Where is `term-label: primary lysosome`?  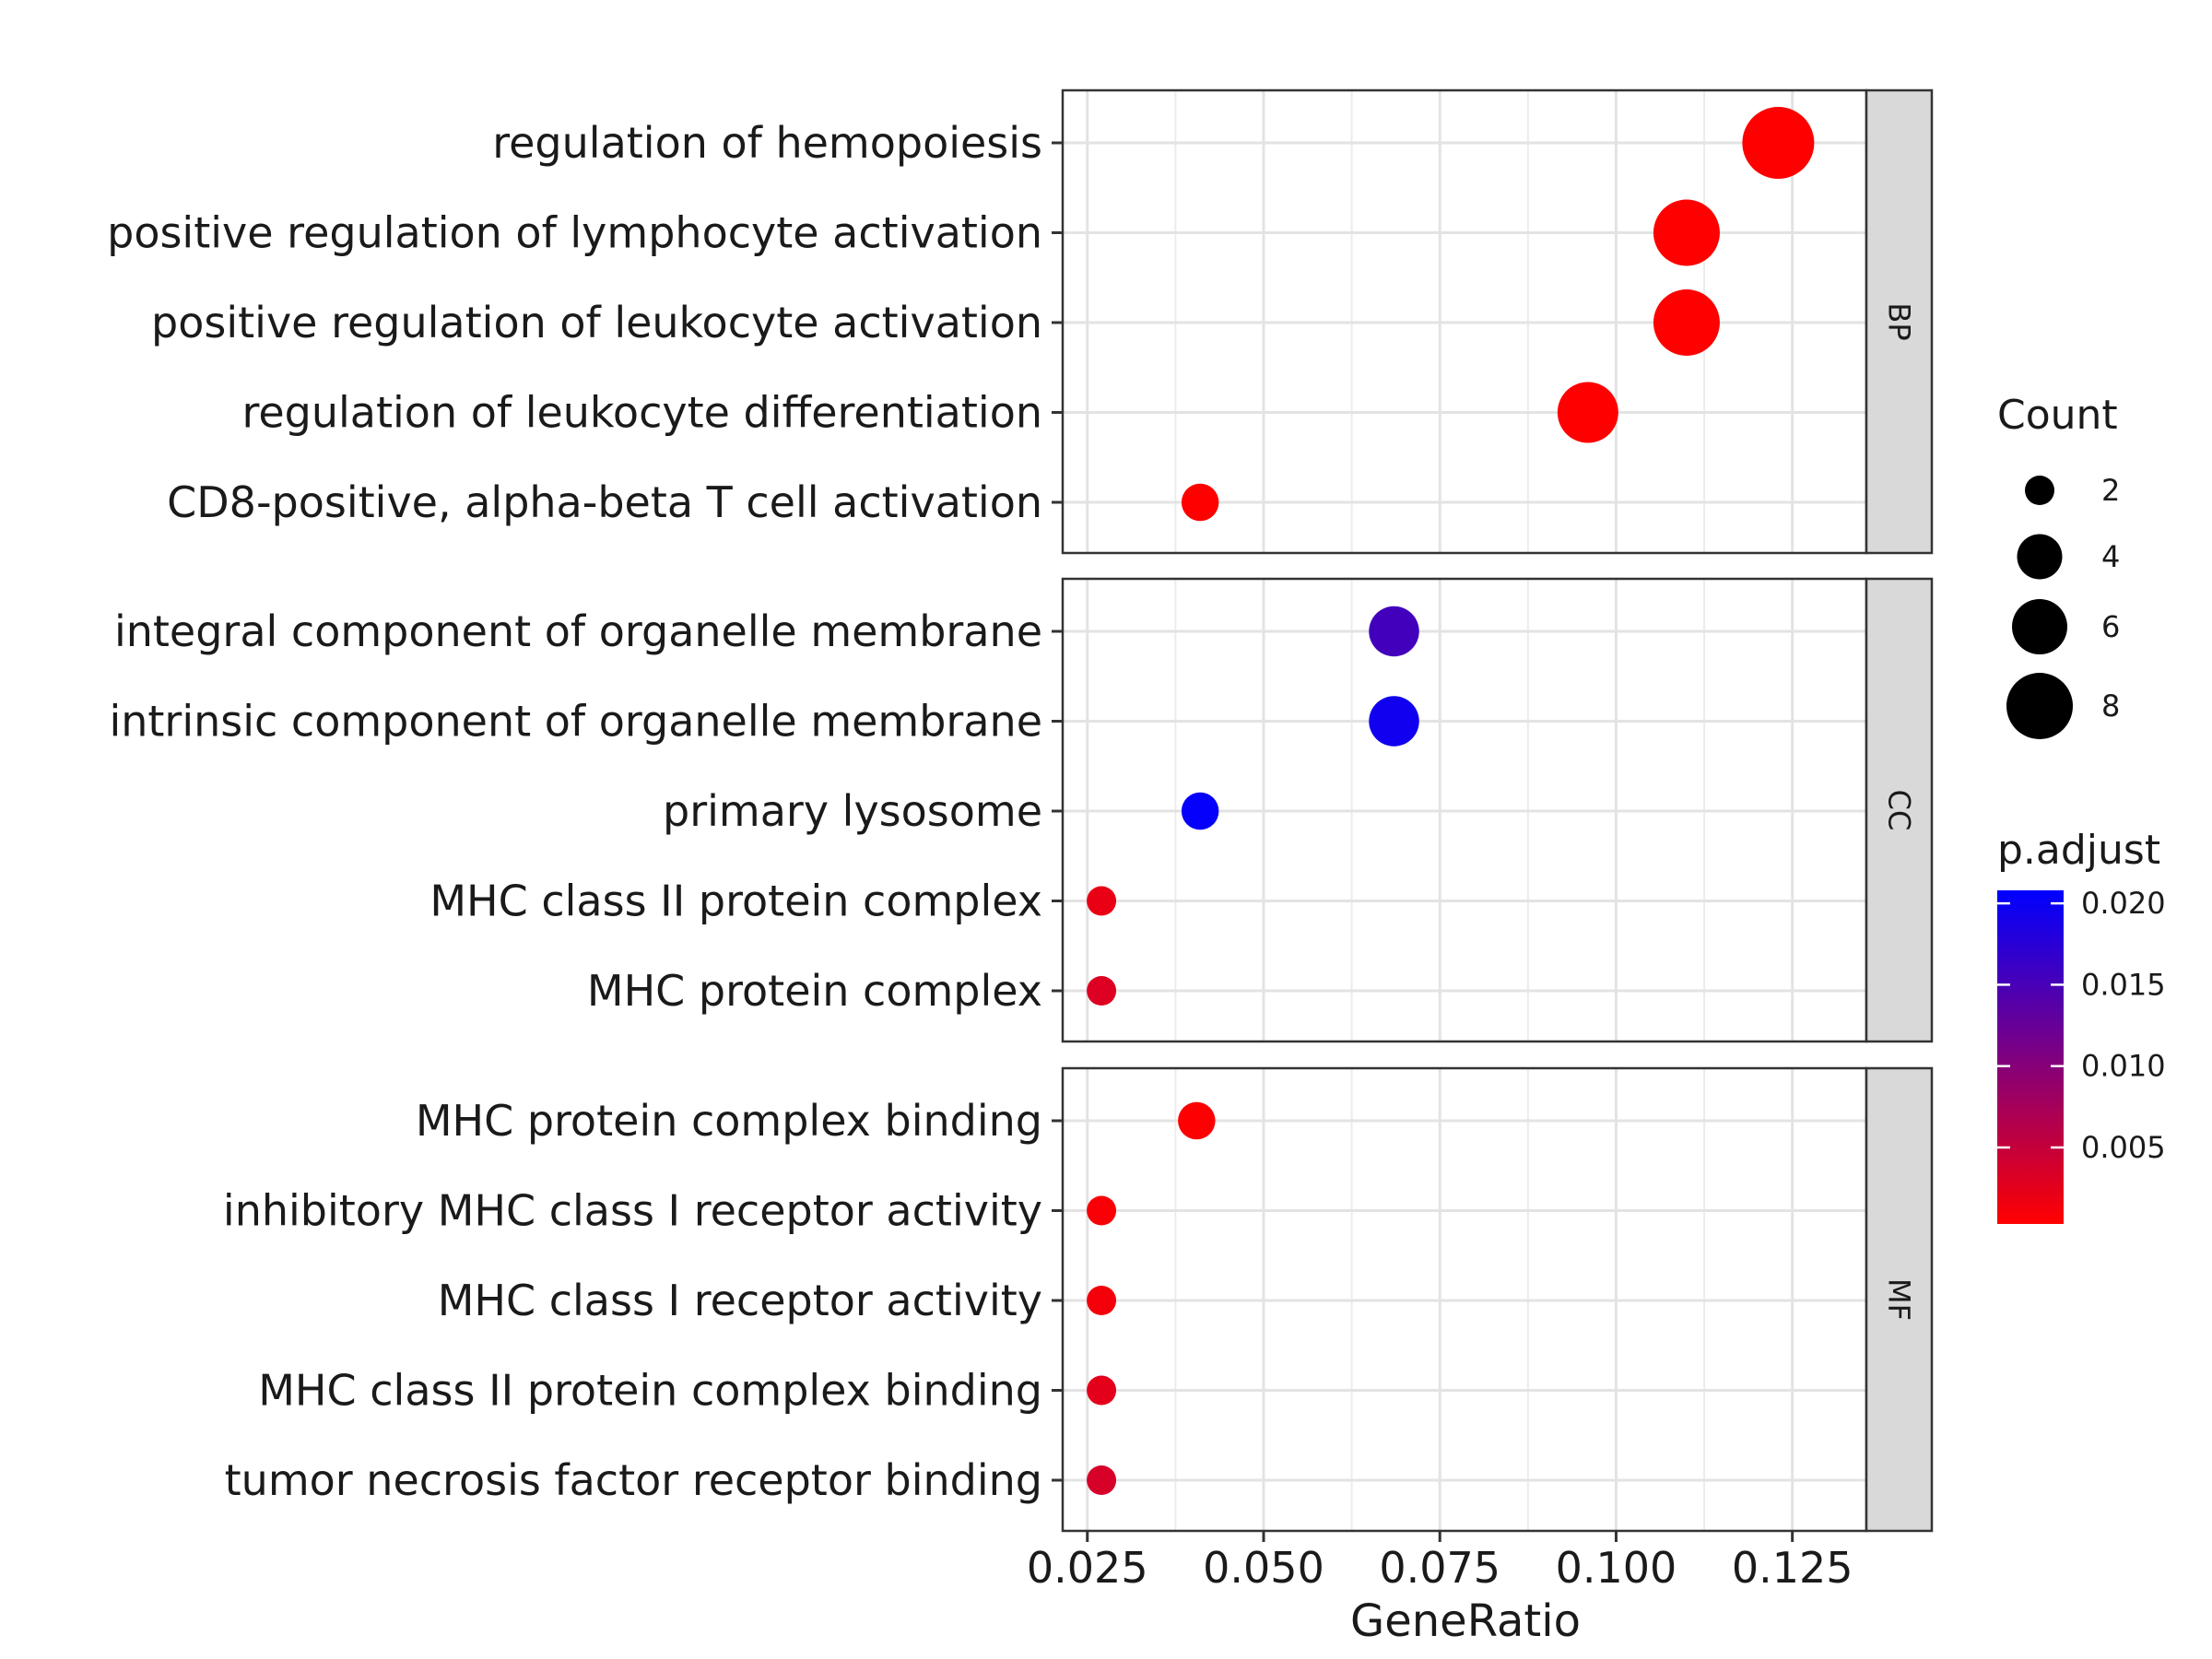 term-label: primary lysosome is located at coordinates (852, 811).